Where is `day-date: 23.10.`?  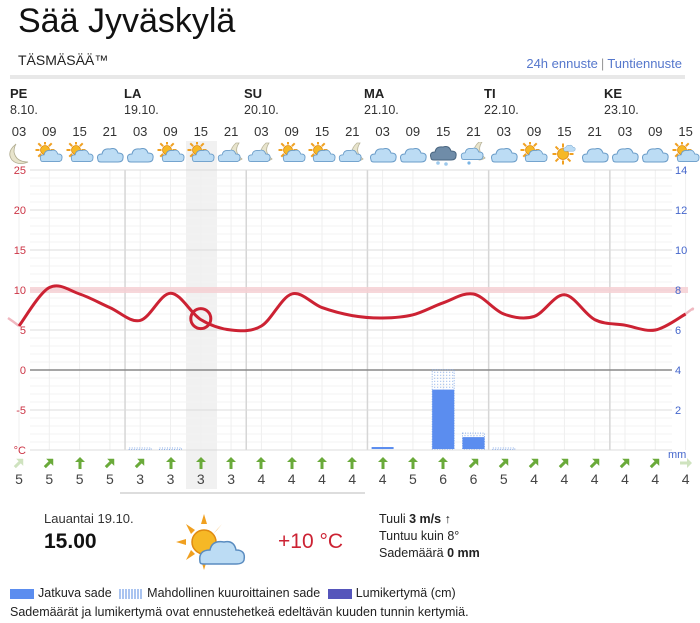
day-date: 23.10. is located at coordinates (621, 110).